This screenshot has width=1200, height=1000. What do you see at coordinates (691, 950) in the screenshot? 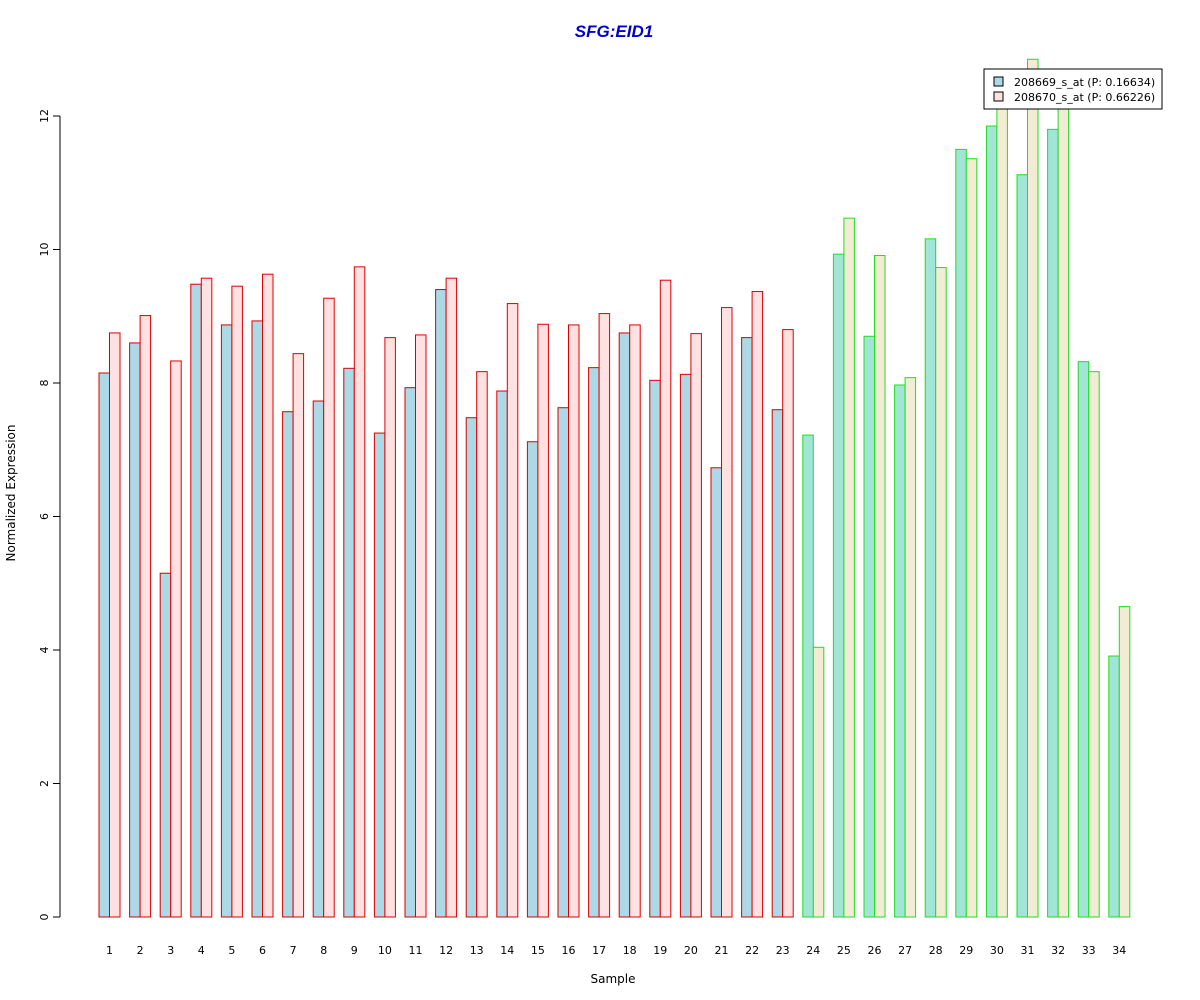
I see `x-tick-label: 20` at bounding box center [691, 950].